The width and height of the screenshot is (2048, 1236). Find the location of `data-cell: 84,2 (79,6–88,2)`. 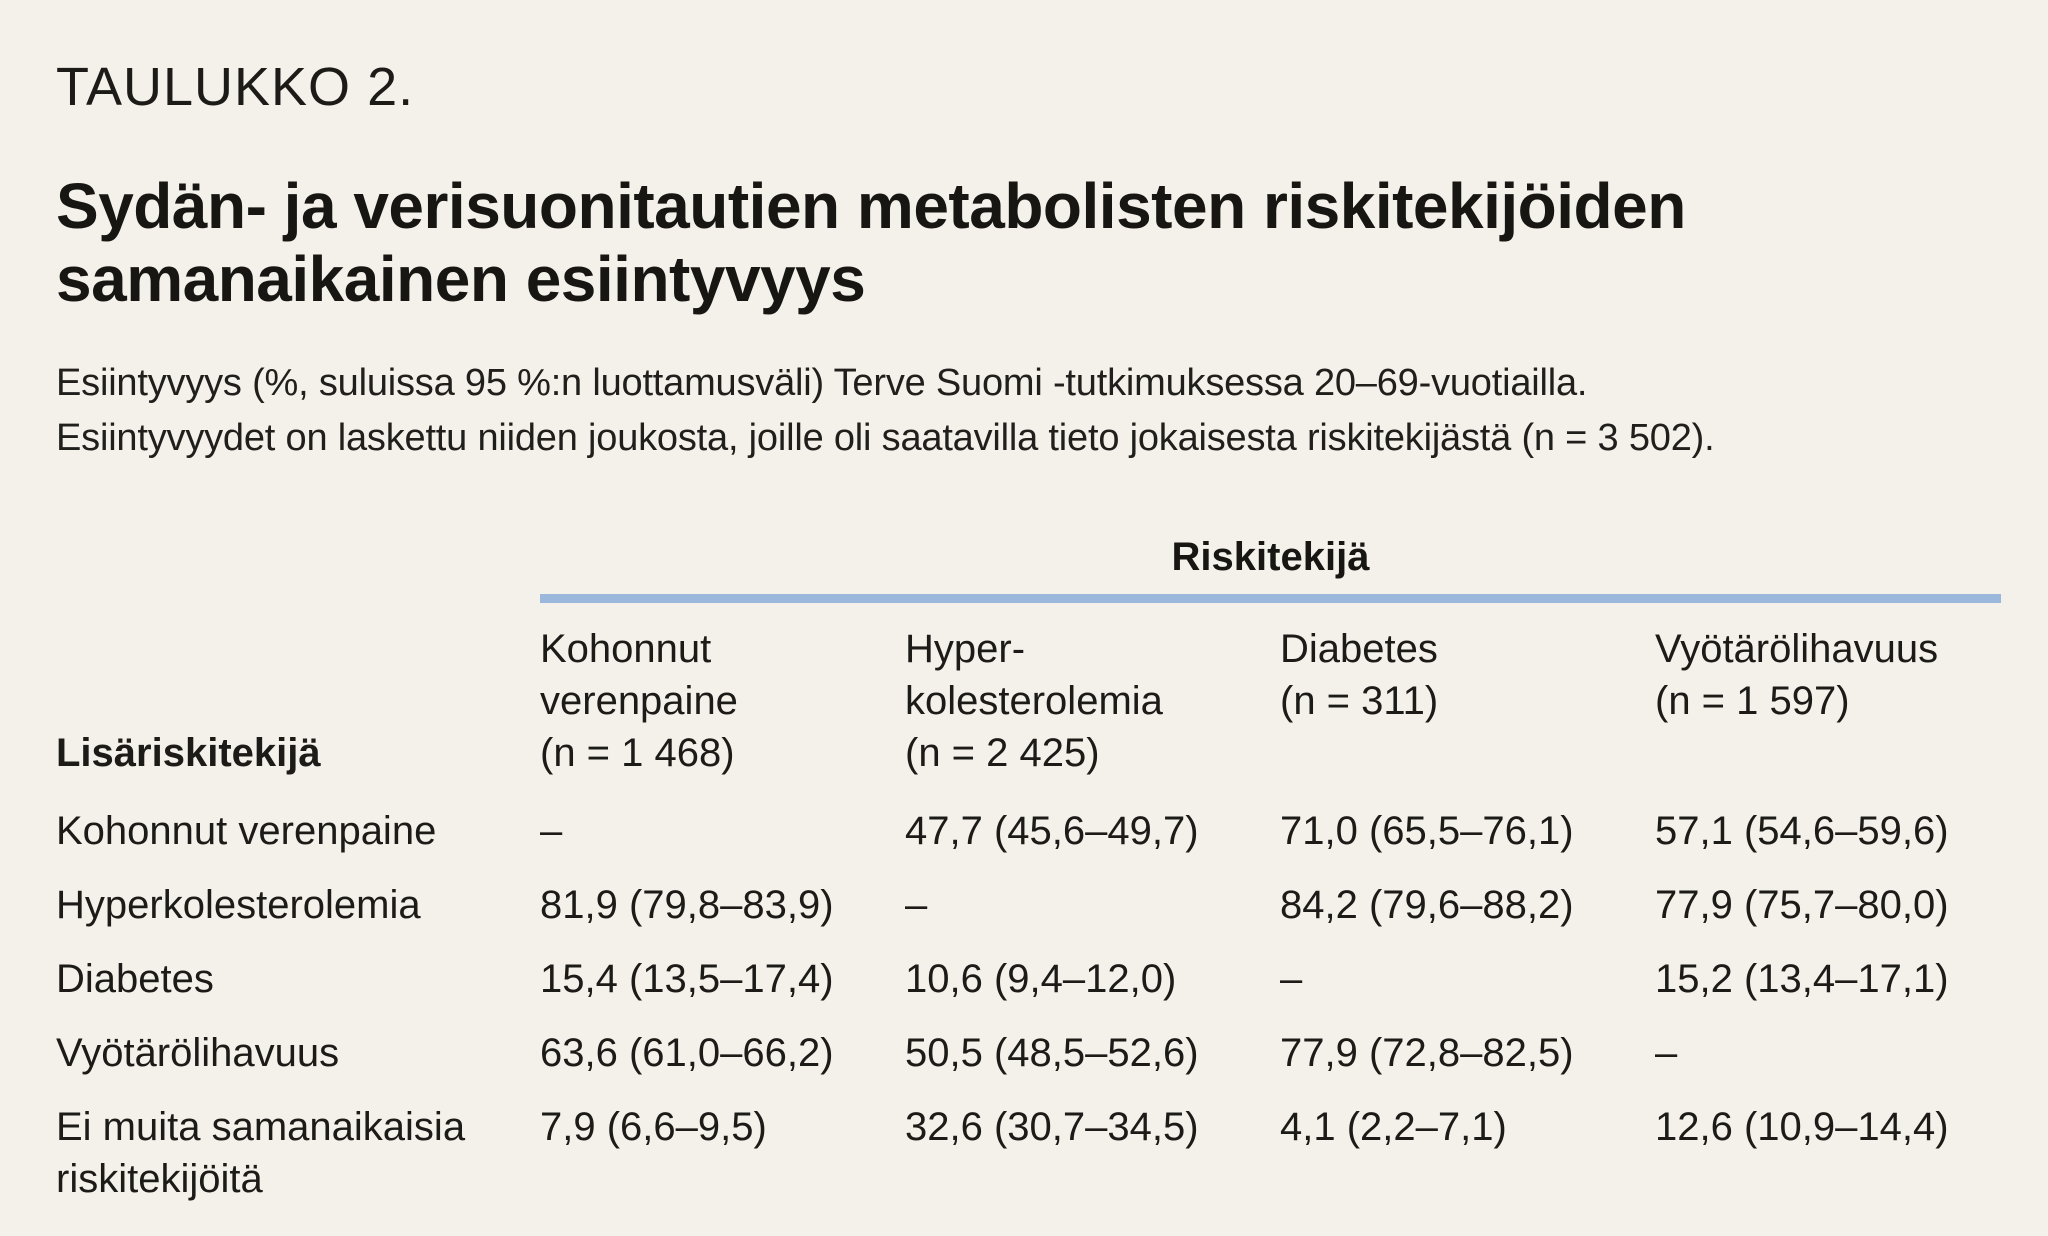

data-cell: 84,2 (79,6–88,2) is located at coordinates (1427, 905).